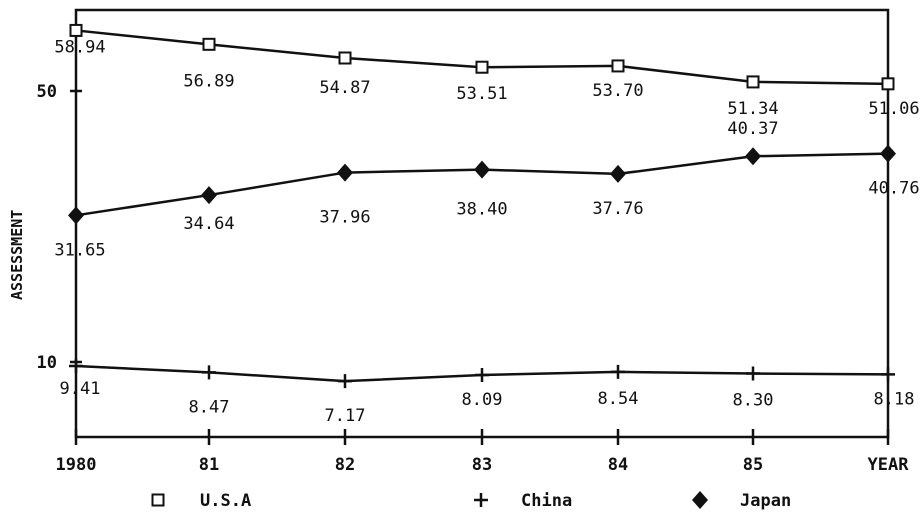 This screenshot has height=515, width=920. I want to click on legend-item: Japan, so click(741, 501).